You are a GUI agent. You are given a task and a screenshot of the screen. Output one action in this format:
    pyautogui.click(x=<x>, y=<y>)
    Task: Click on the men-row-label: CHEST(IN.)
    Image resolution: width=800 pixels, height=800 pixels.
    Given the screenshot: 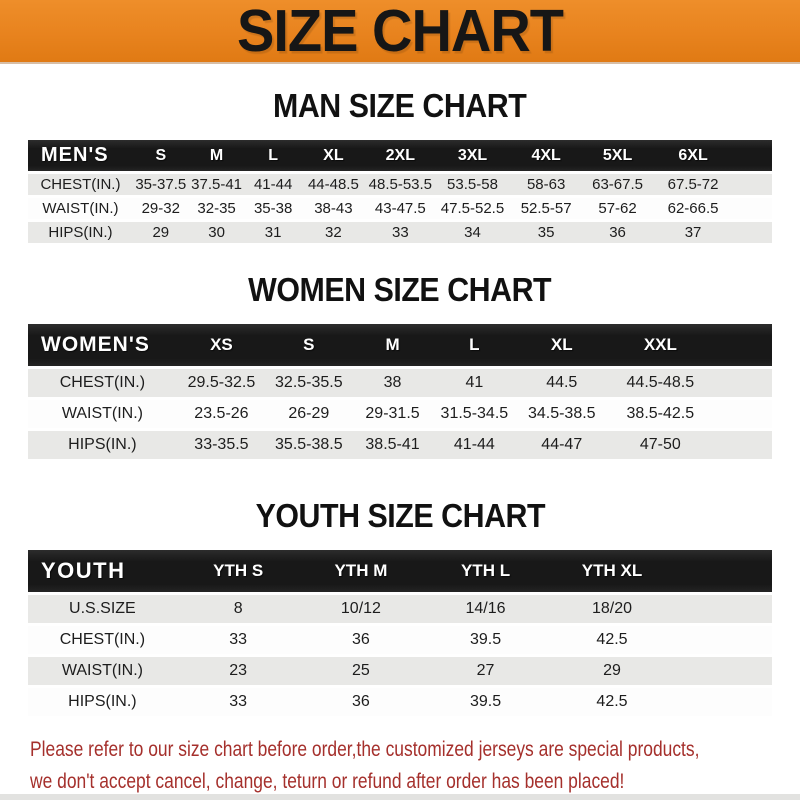 What is the action you would take?
    pyautogui.click(x=80, y=186)
    